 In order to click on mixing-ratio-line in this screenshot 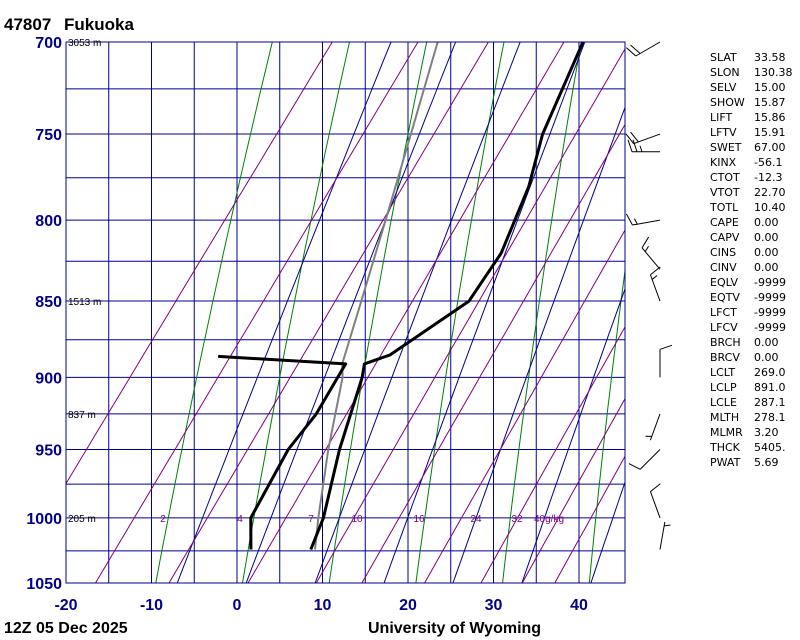, I will do `click(552, 454)`.